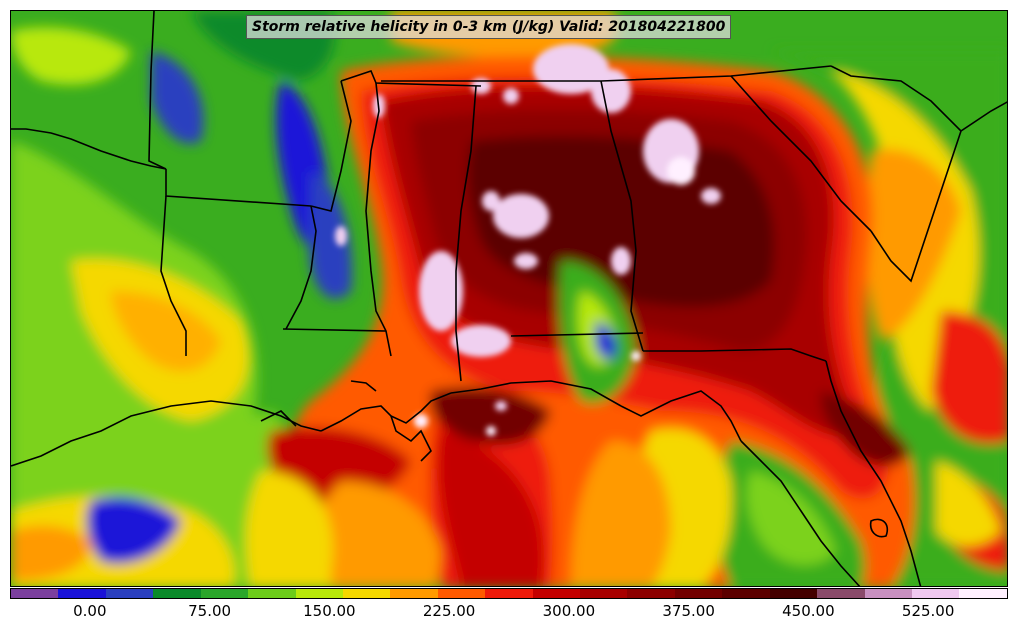 This screenshot has width=1018, height=633. I want to click on colorbar-tick-label: 525.00, so click(928, 611).